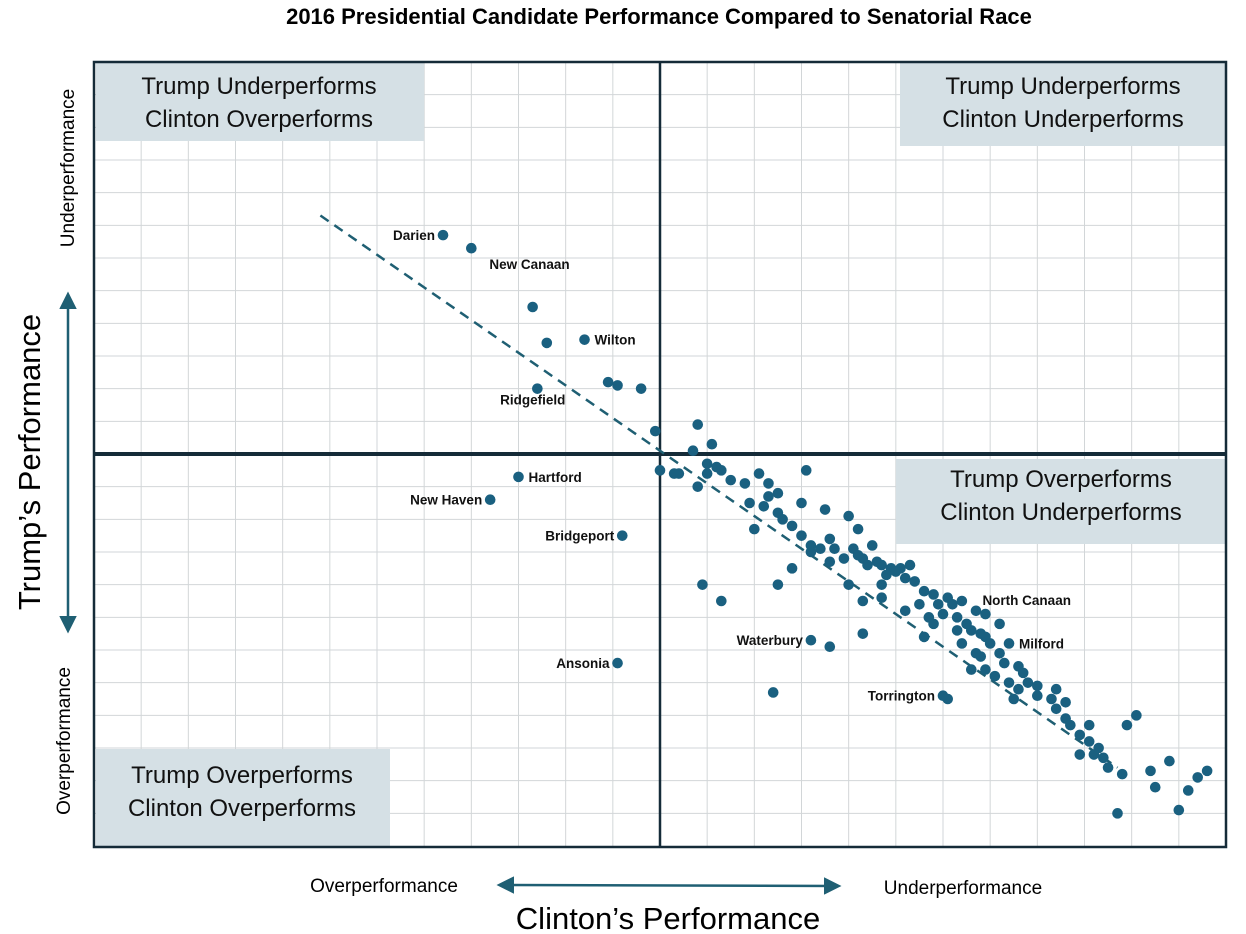  I want to click on point-label-new-canaan: New Canaan, so click(529, 264).